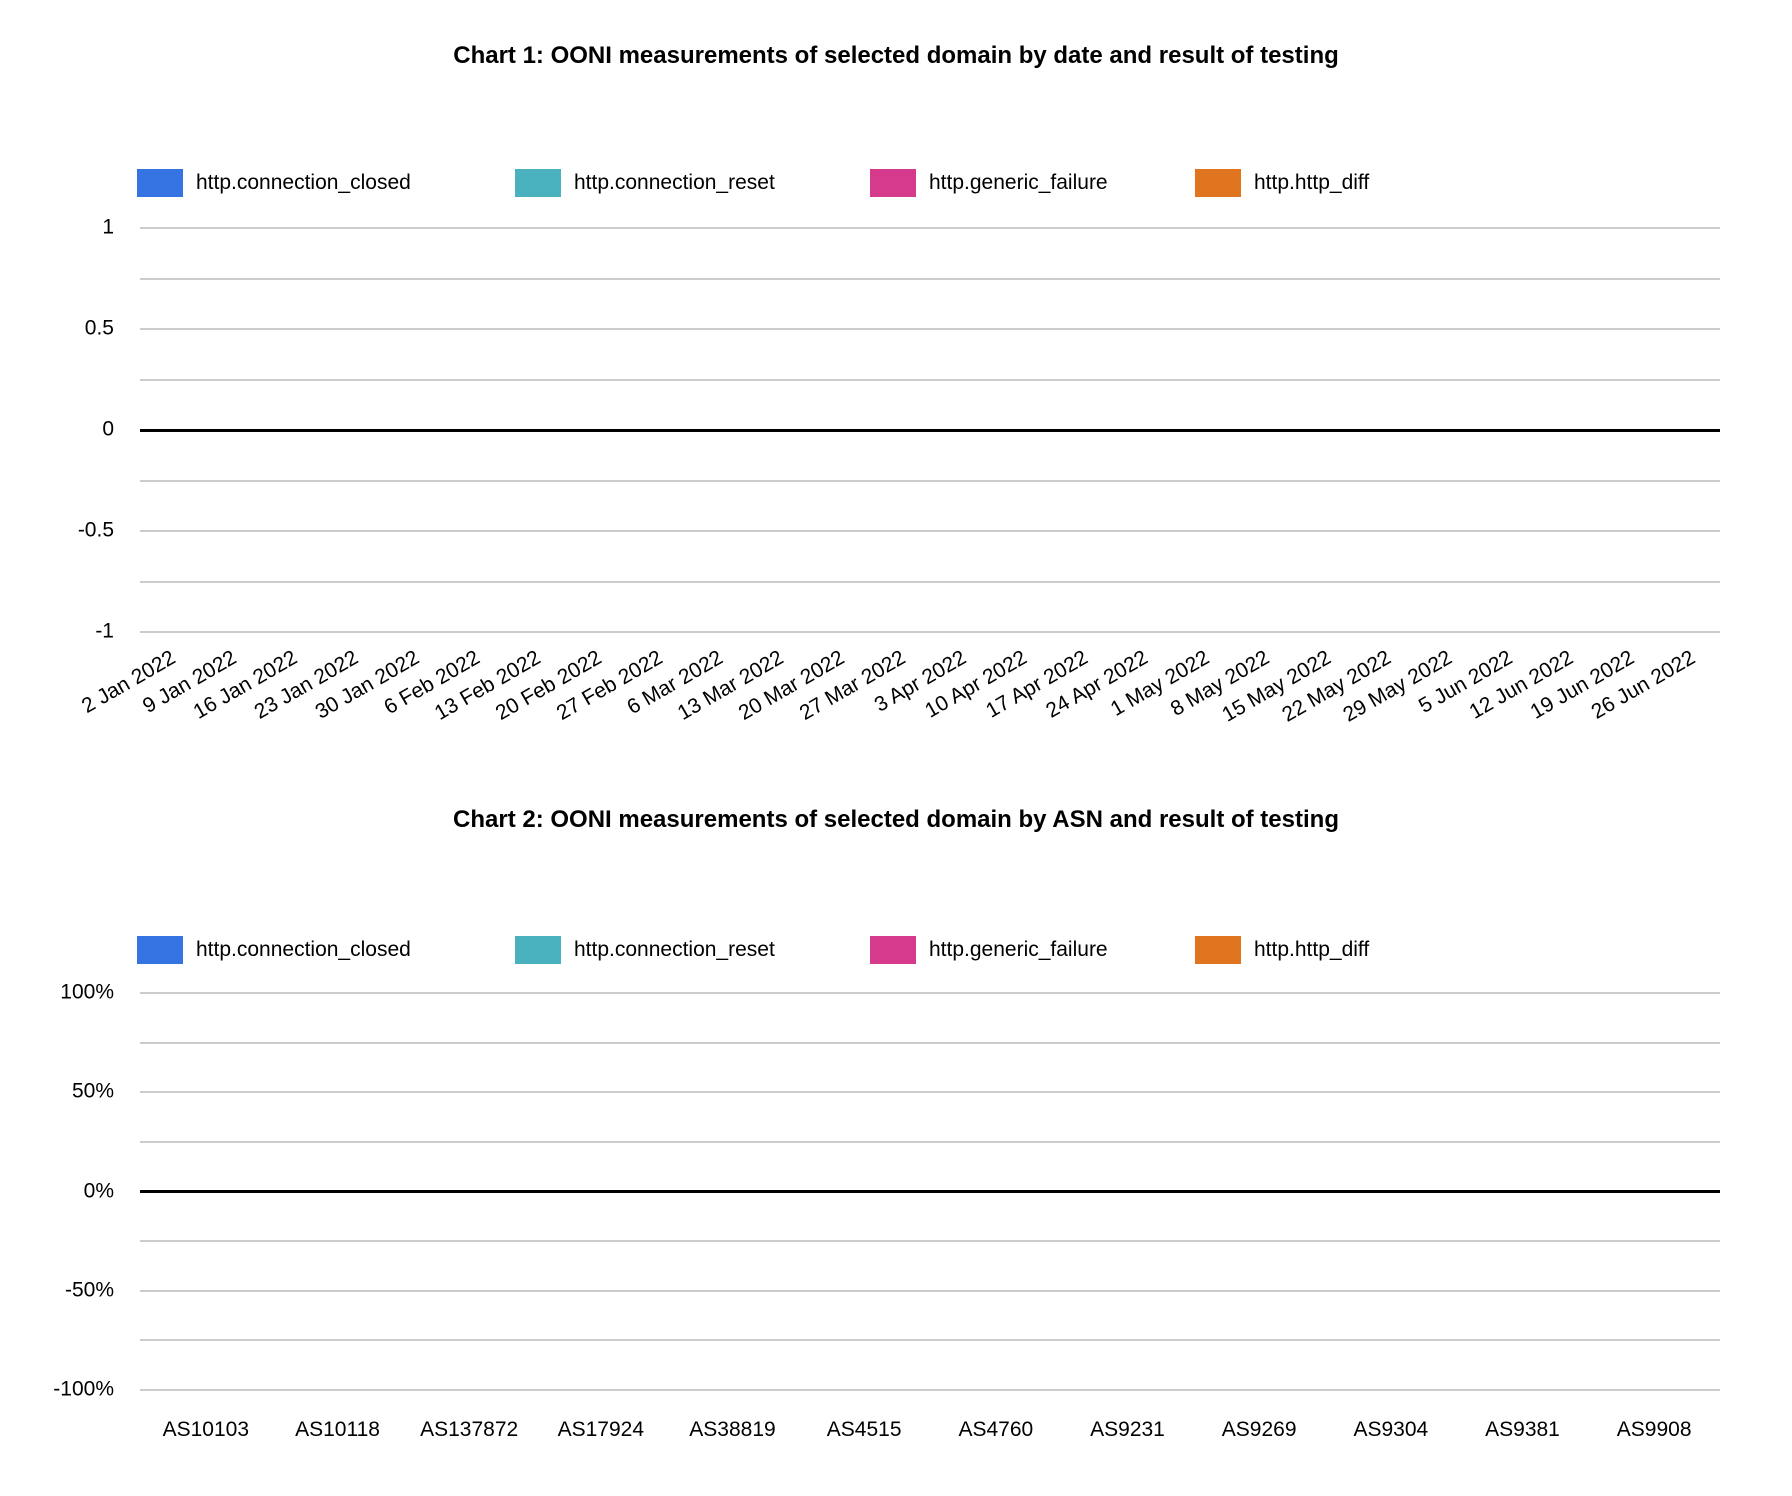  Describe the element at coordinates (104, 631) in the screenshot. I see `y-axis-tick-label: -1` at that location.